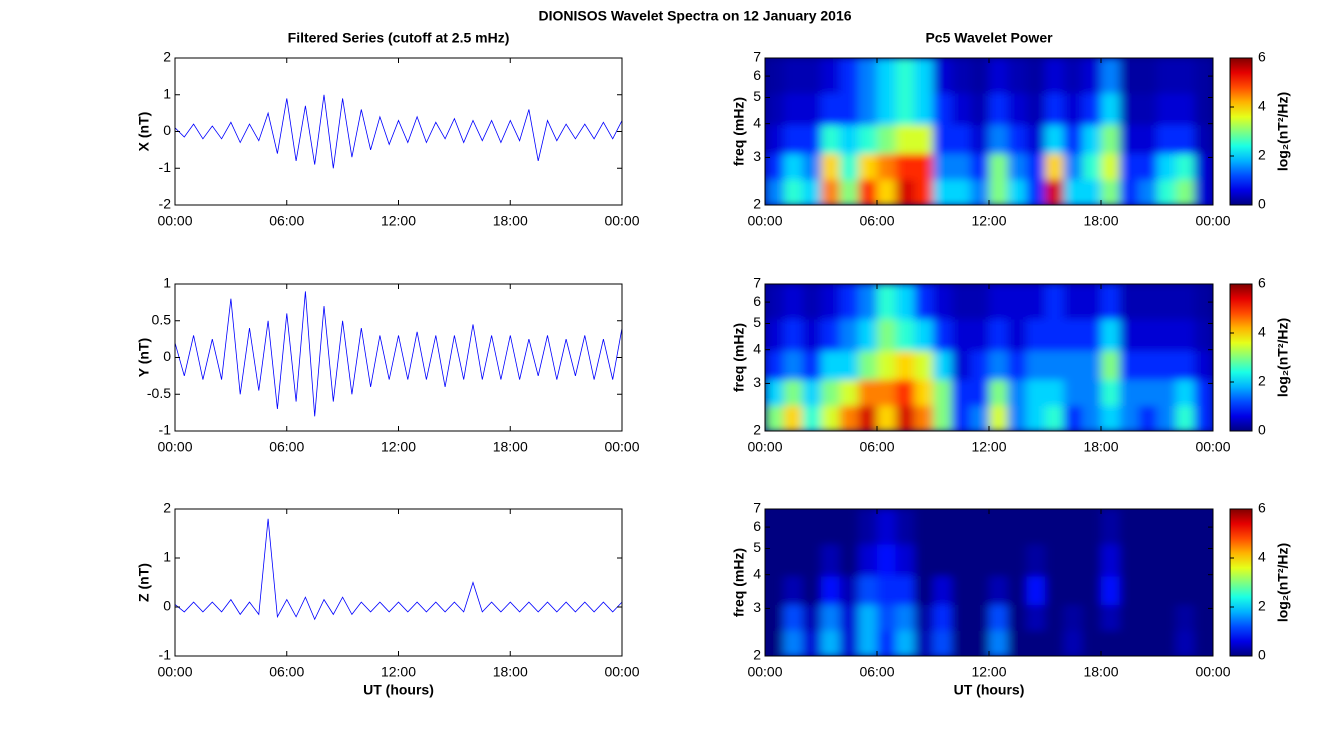 The image size is (1339, 754). I want to click on colorbar-tick-label: 2, so click(1262, 381).